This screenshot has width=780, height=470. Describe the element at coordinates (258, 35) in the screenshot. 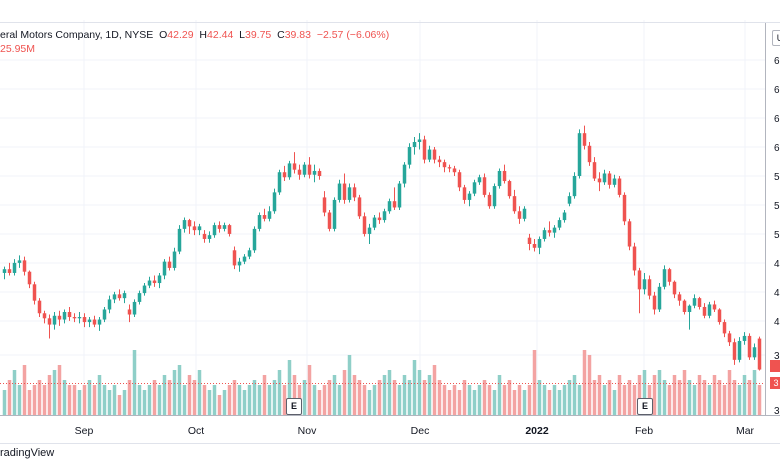

I see `low-value: 39.75` at that location.